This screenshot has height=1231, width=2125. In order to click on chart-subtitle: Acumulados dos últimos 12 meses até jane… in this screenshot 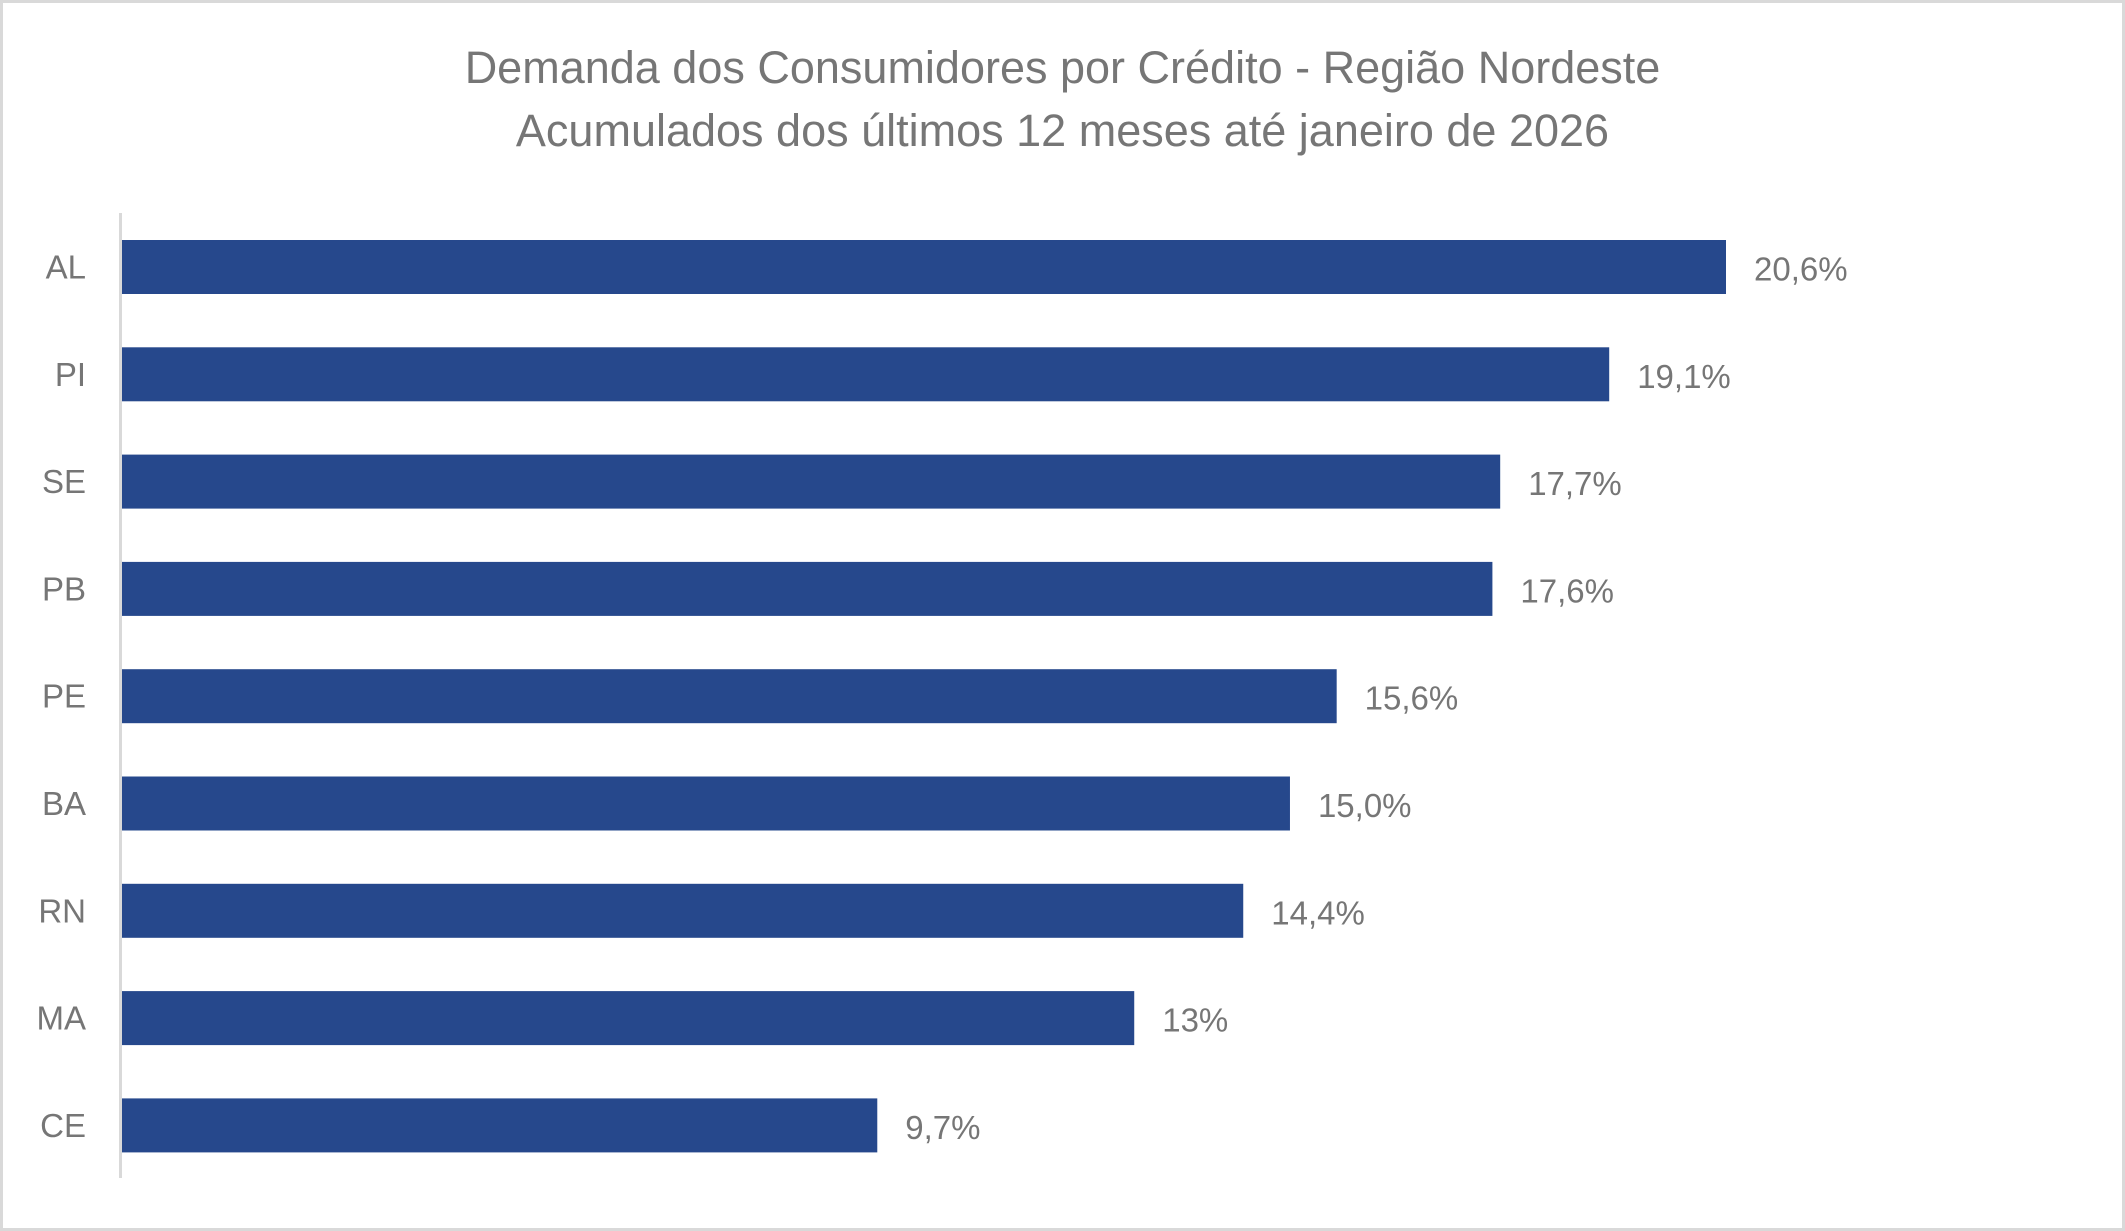, I will do `click(1062, 130)`.